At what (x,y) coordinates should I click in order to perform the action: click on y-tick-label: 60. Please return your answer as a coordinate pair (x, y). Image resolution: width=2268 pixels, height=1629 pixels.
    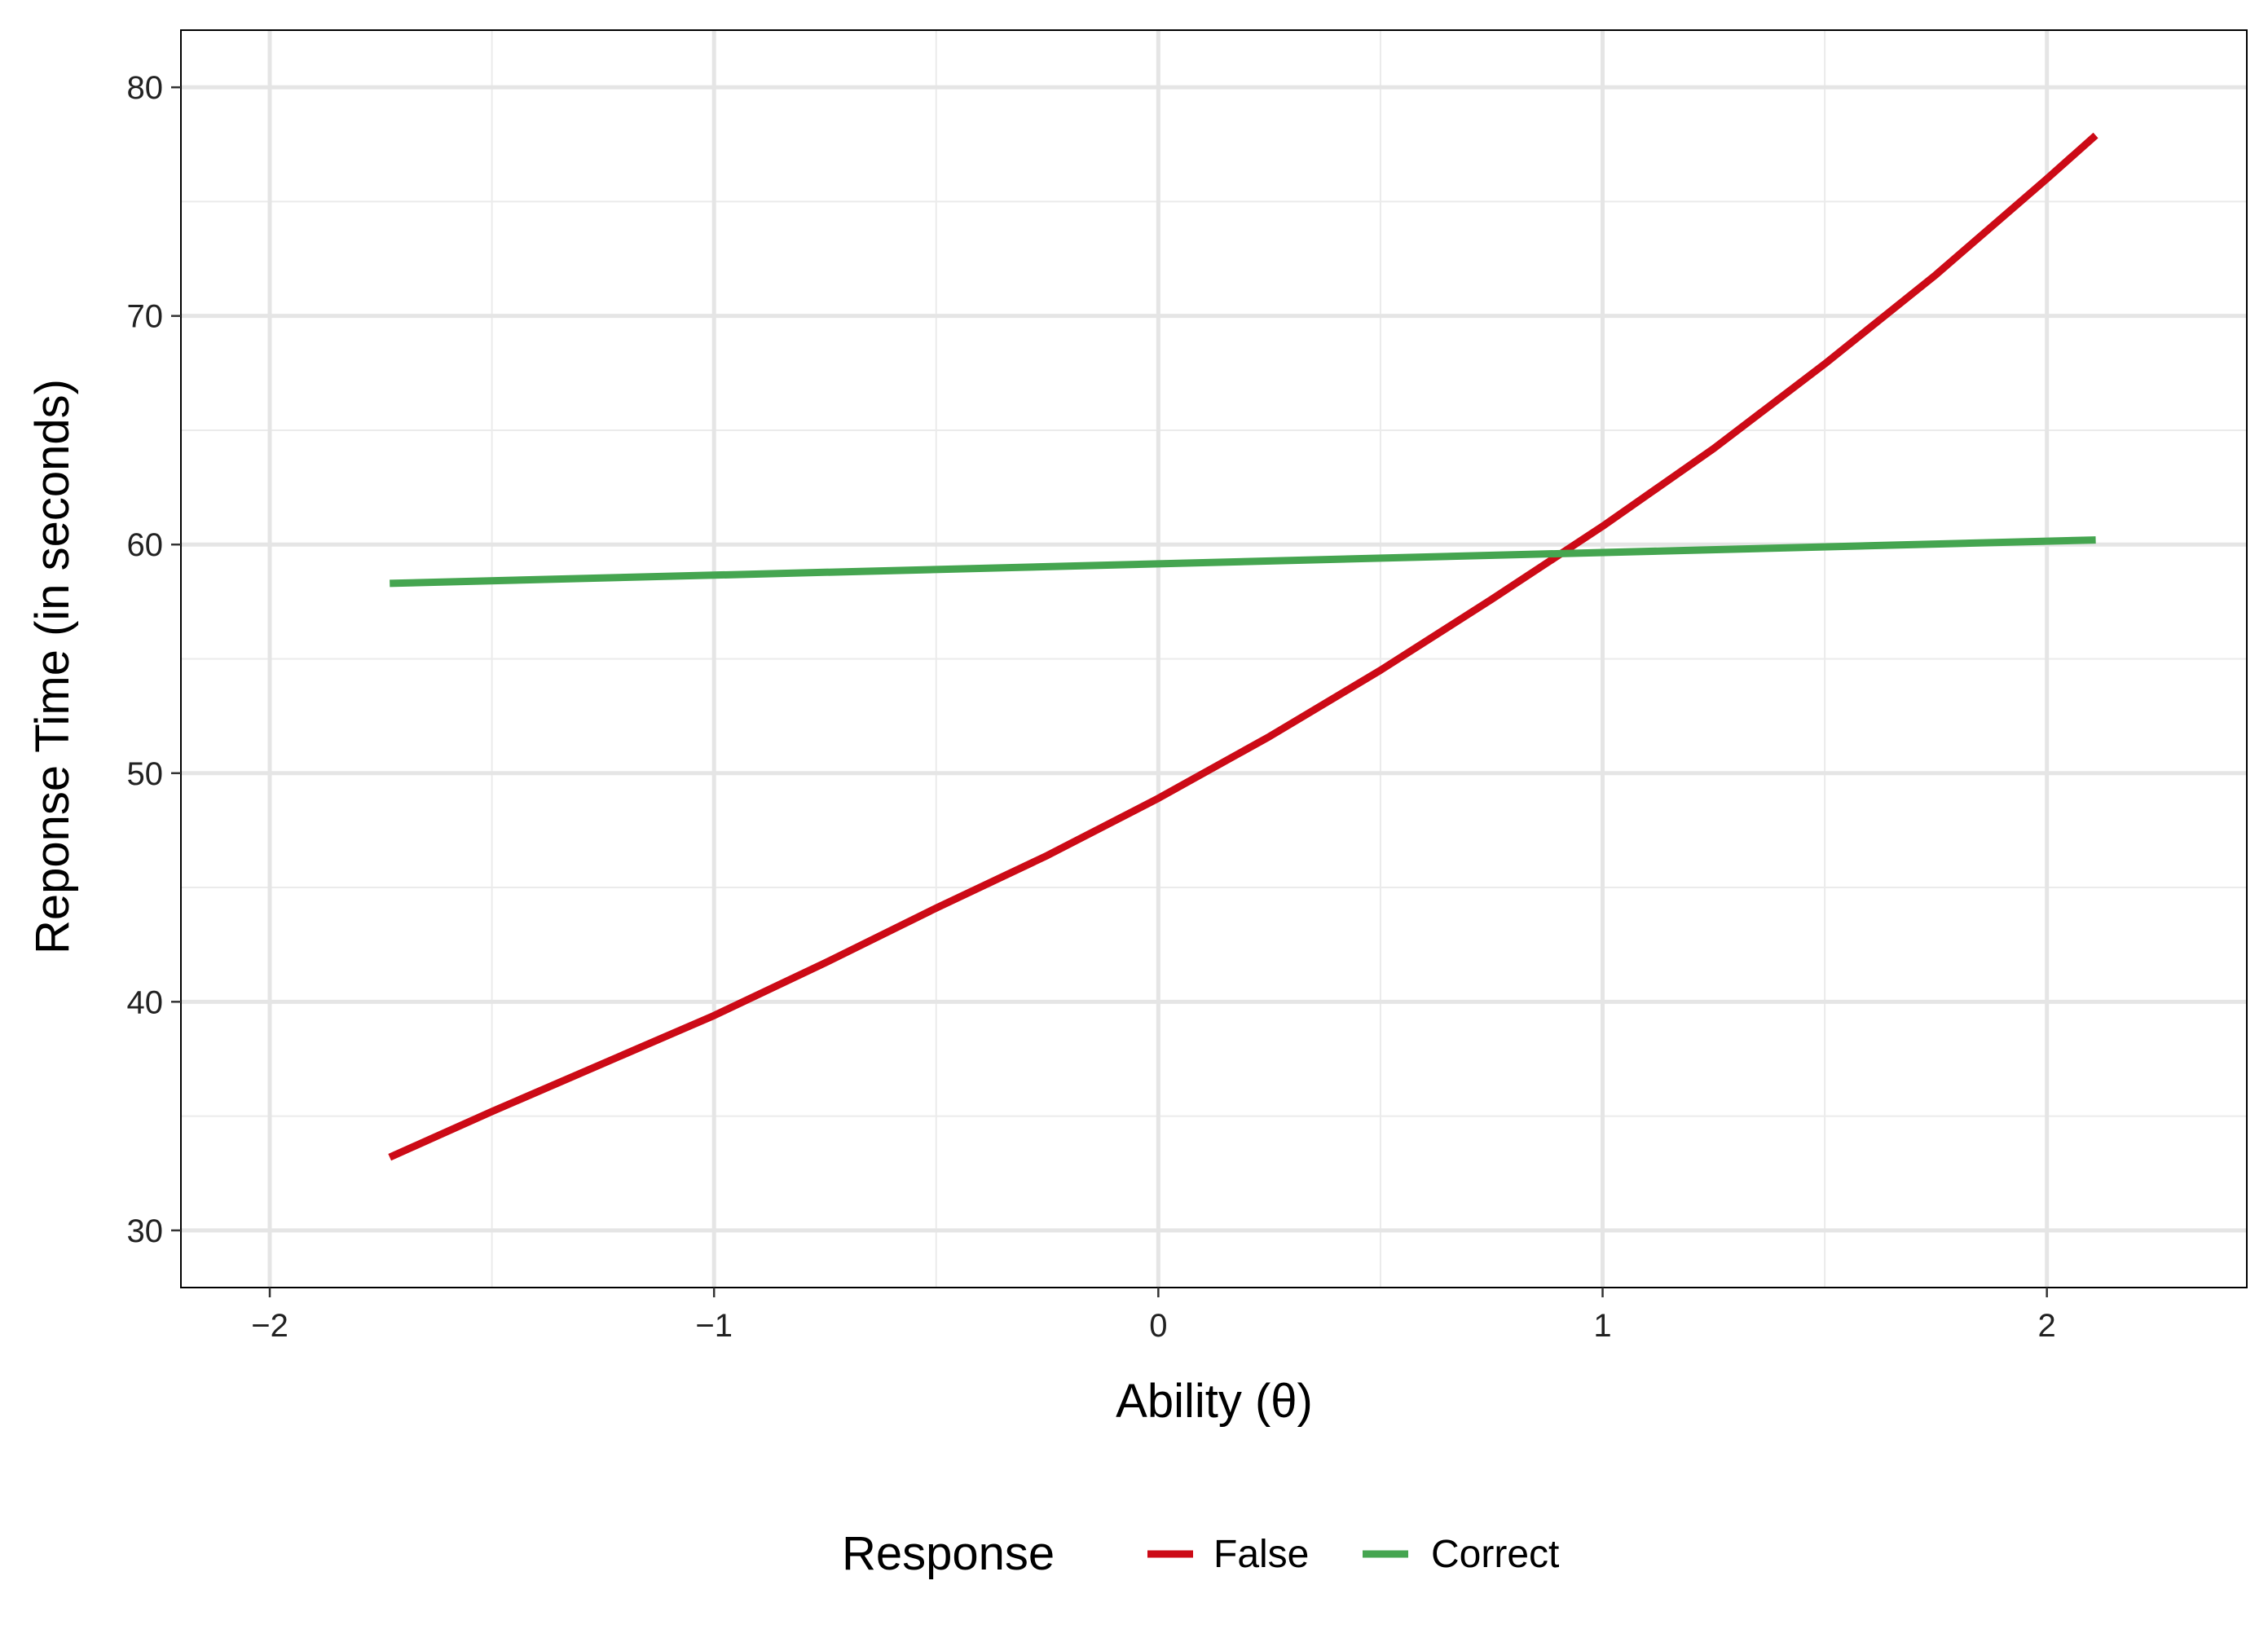
    Looking at the image, I should click on (145, 545).